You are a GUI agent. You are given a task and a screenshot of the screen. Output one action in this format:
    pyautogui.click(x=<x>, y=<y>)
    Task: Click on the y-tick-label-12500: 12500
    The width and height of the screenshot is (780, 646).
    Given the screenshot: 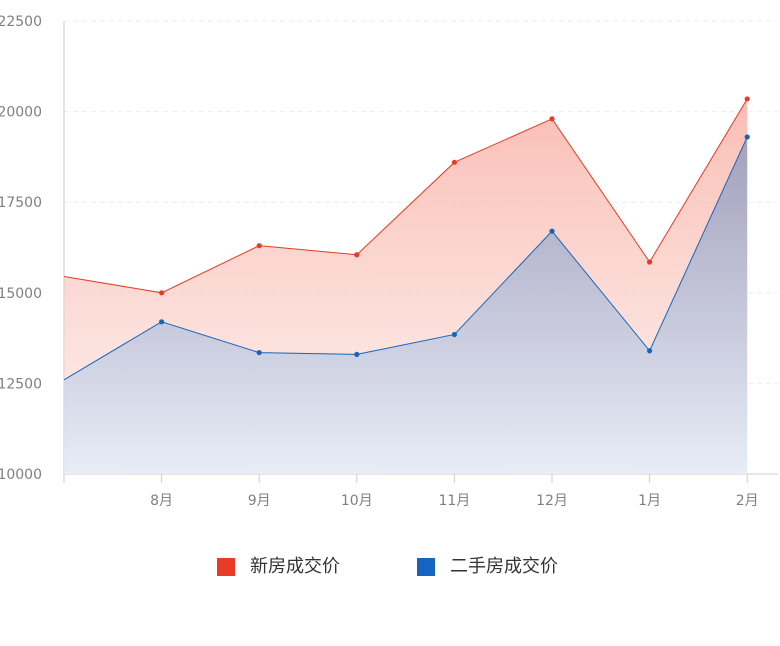 What is the action you would take?
    pyautogui.click(x=21, y=384)
    